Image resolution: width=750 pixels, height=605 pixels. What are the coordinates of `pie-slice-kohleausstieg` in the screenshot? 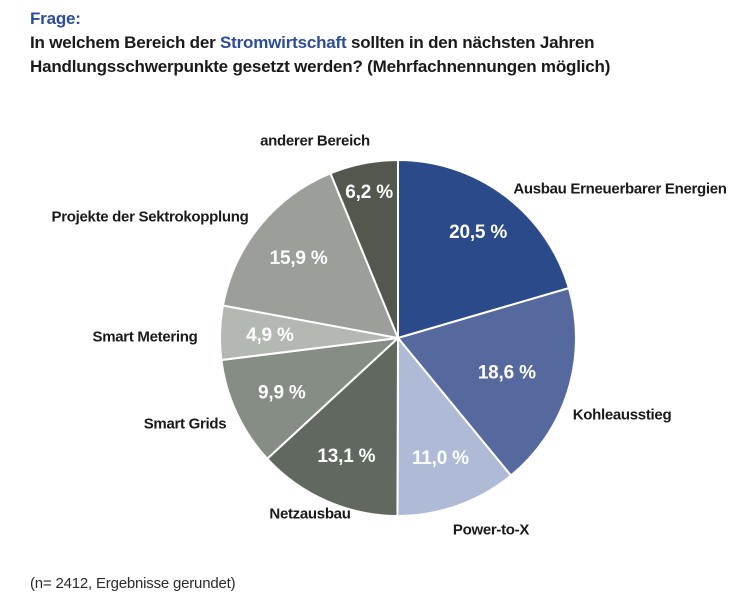 It's located at (487, 382).